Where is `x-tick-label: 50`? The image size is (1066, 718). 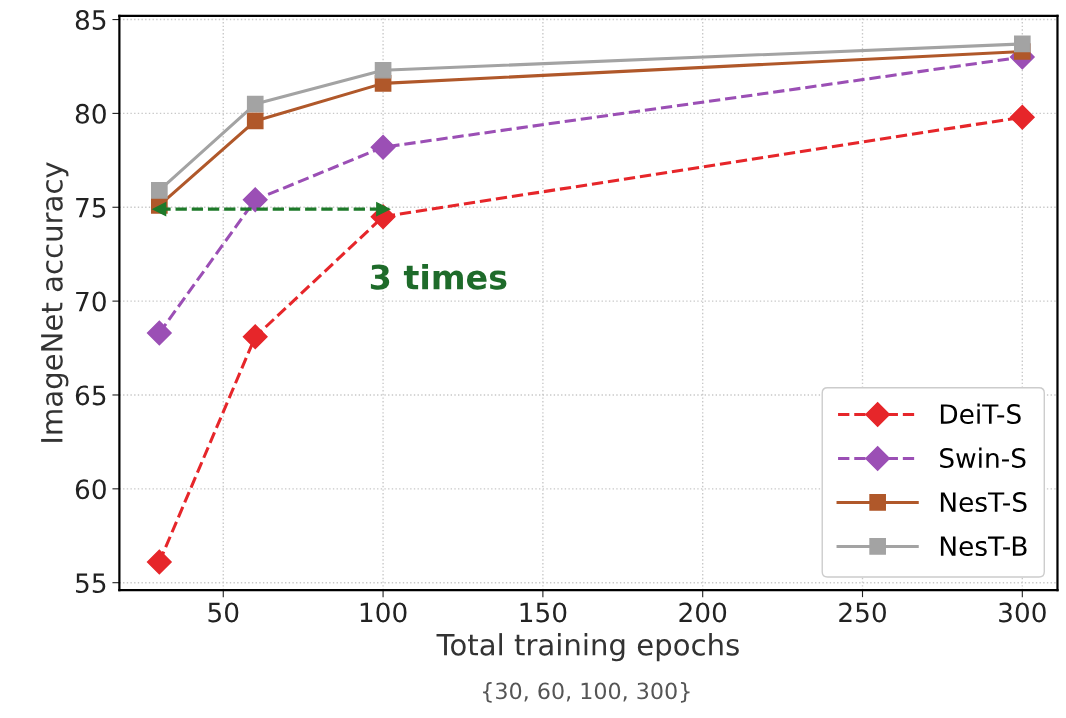 x-tick-label: 50 is located at coordinates (223, 612).